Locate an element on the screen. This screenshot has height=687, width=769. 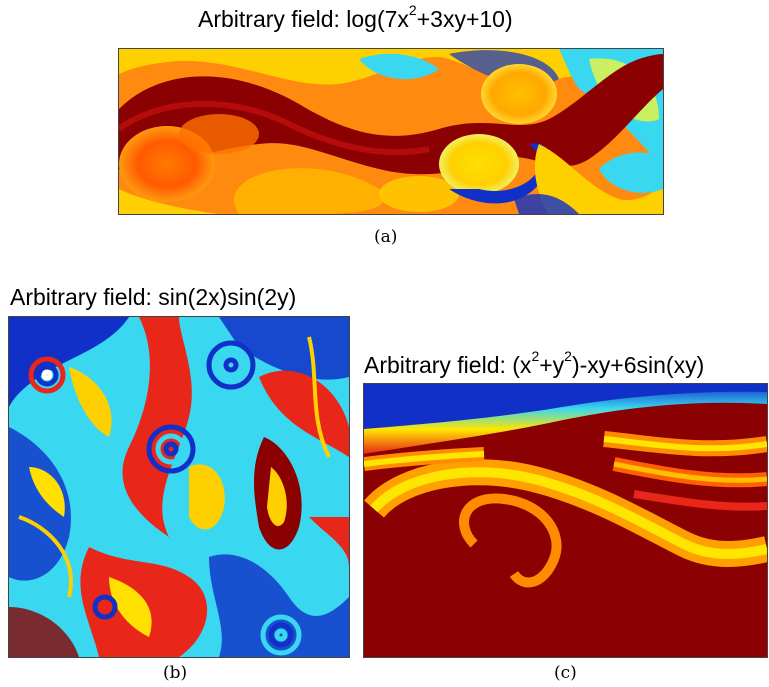
panel-c-title-exponent-1: 2 is located at coordinates (535, 356).